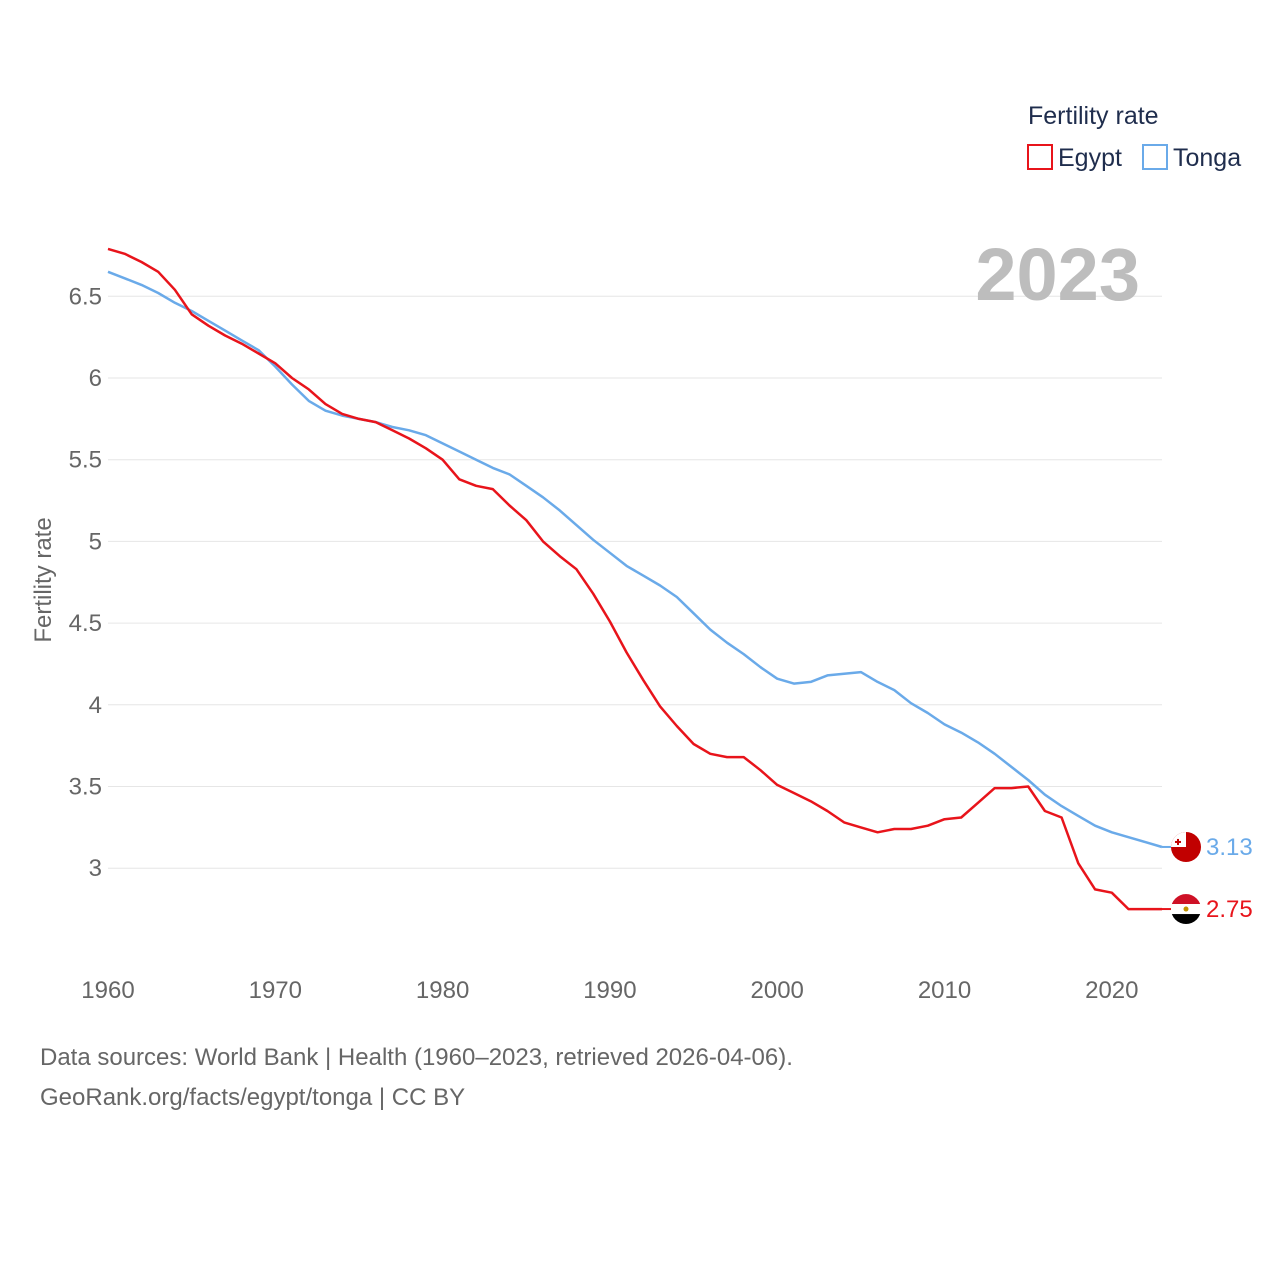 The image size is (1280, 1280). I want to click on y-axis-ticks: 3 3.5 4 4.5 5 5.5 6 6.5, so click(85, 582).